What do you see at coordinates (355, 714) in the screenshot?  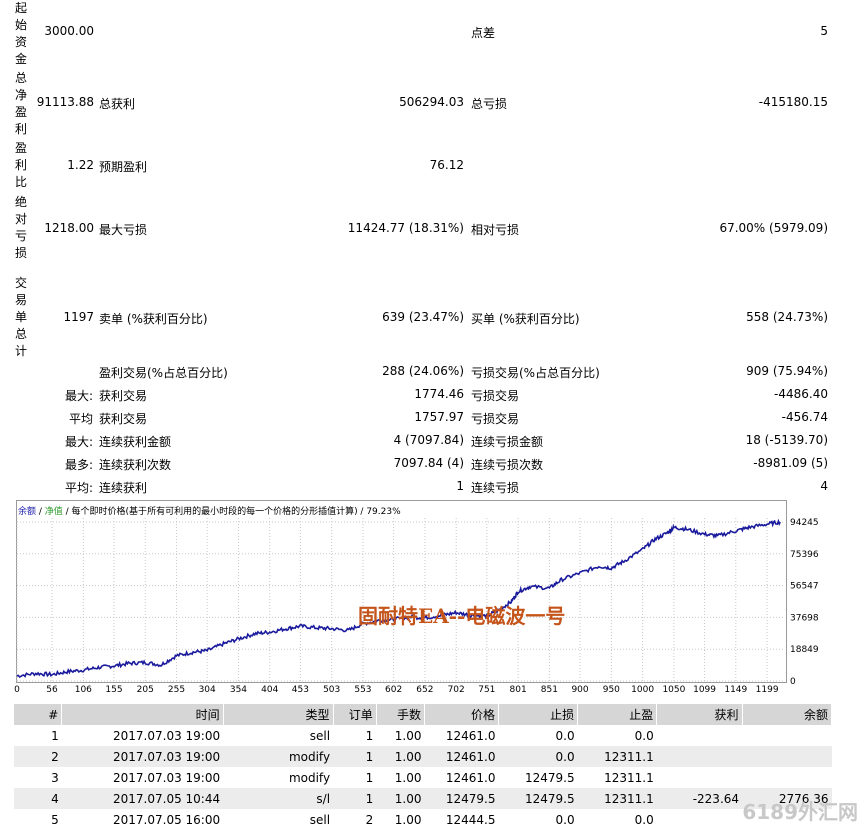 I see `col-order: 订单` at bounding box center [355, 714].